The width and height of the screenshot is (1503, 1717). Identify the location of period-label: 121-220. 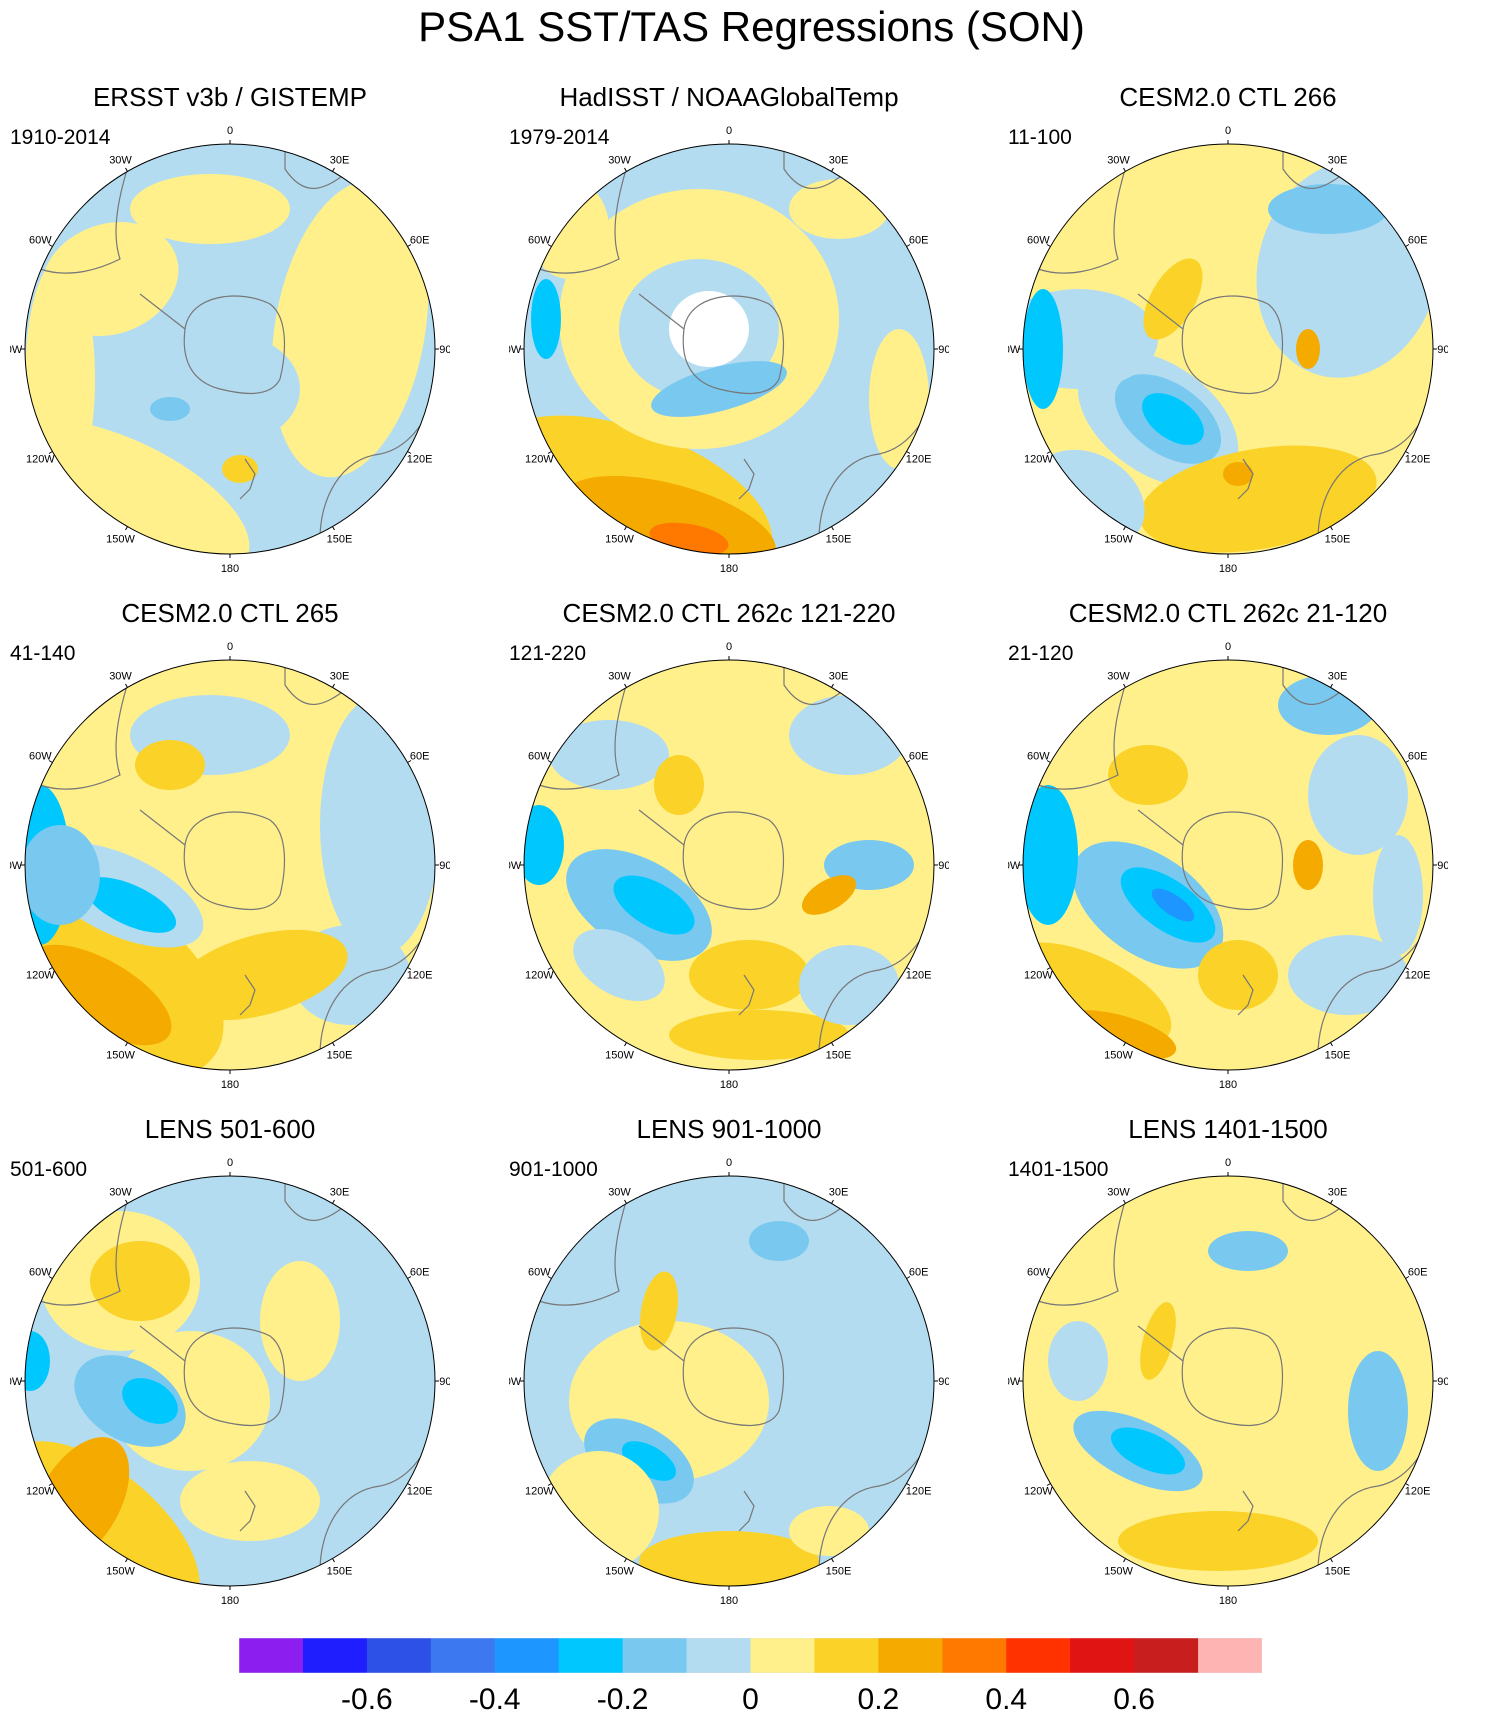
(548, 653).